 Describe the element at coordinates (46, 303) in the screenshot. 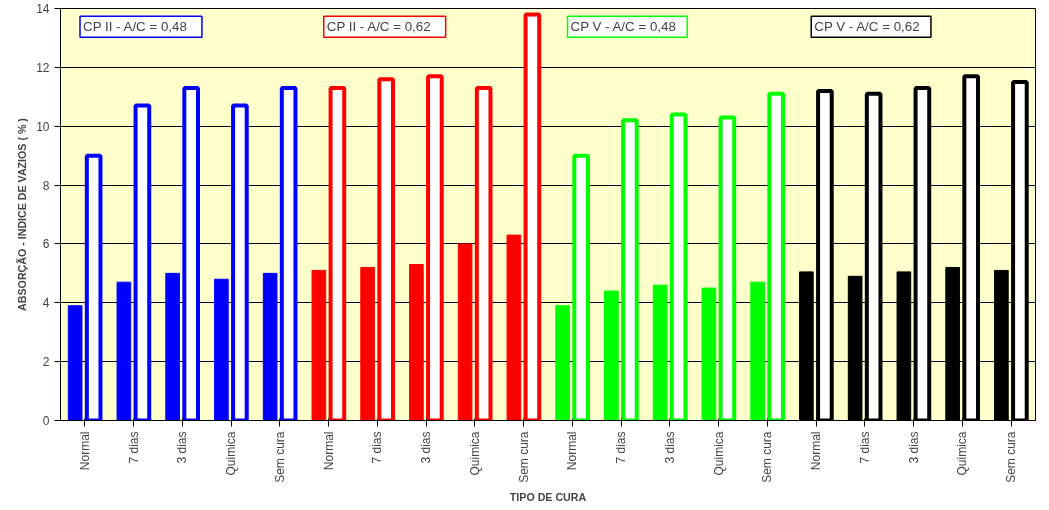

I see `y-tick-label: 4` at that location.